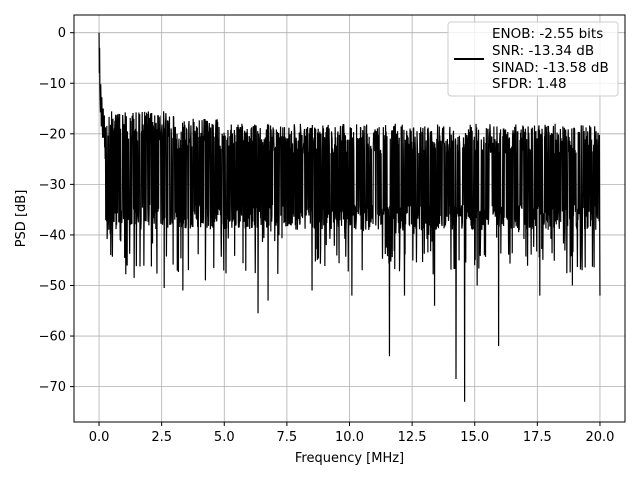  I want to click on x-axis-ticks: 0.0 2.5 5.0 7.5 10.0 12.5 15.0 17.5 20.0, so click(351, 433).